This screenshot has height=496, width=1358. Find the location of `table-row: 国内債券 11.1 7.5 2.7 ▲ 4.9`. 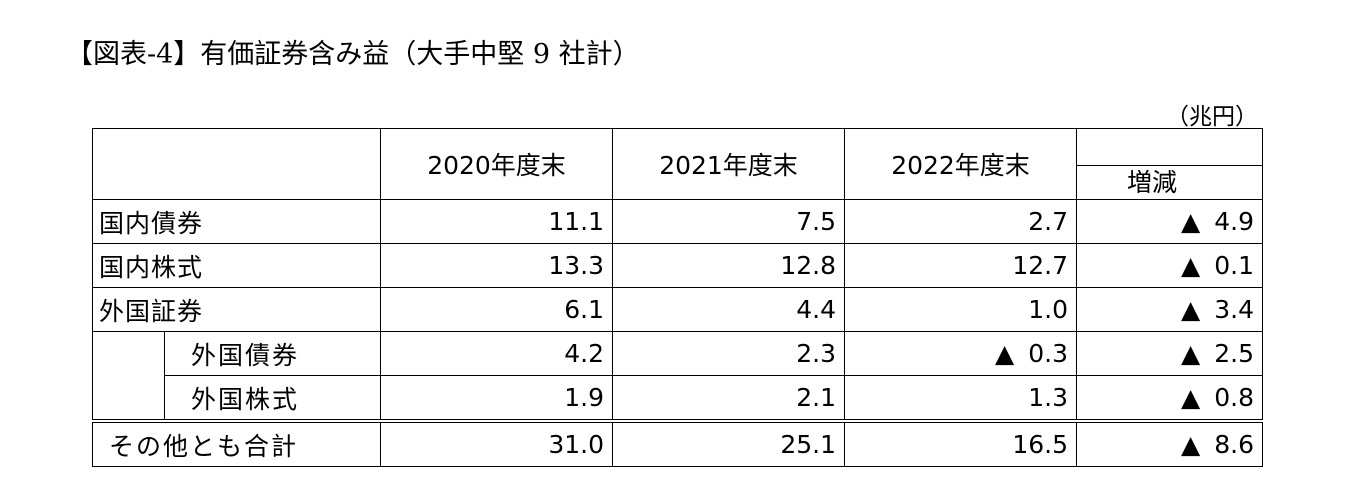

table-row: 国内債券 11.1 7.5 2.7 ▲ 4.9 is located at coordinates (677, 221).